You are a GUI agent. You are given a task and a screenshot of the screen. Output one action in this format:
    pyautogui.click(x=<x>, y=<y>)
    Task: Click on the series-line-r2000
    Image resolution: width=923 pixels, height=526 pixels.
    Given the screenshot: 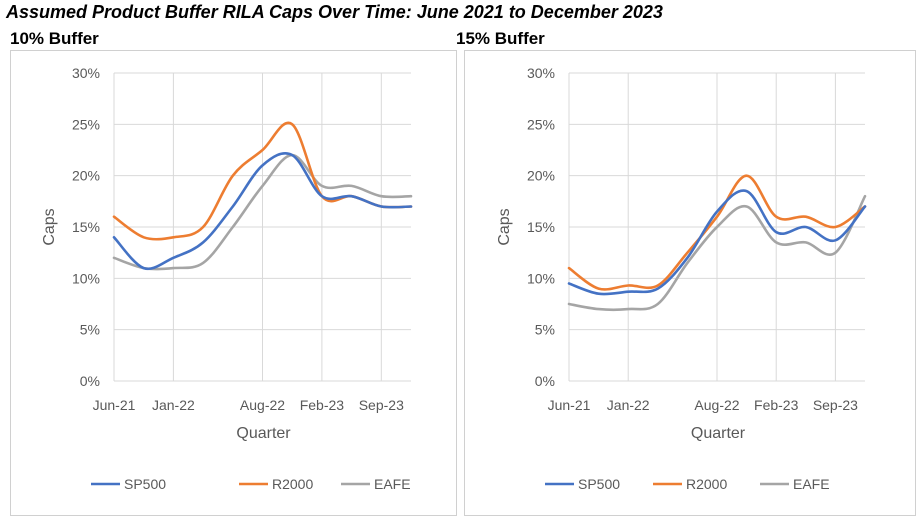 What is the action you would take?
    pyautogui.click(x=717, y=232)
    